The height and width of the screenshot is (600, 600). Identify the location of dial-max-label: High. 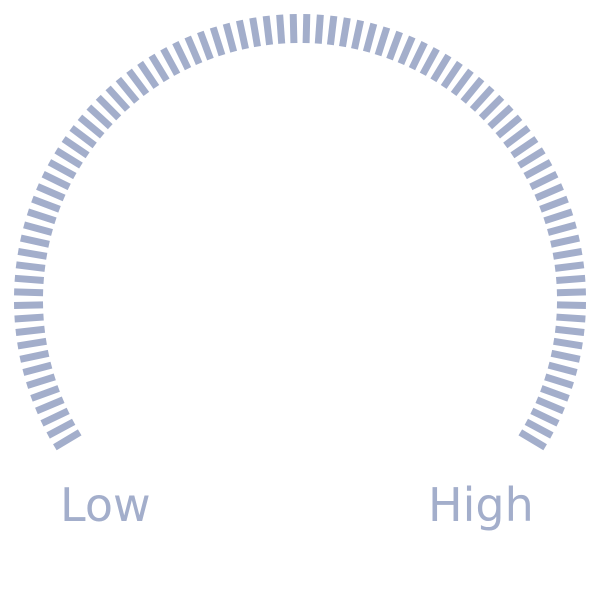
(481, 505).